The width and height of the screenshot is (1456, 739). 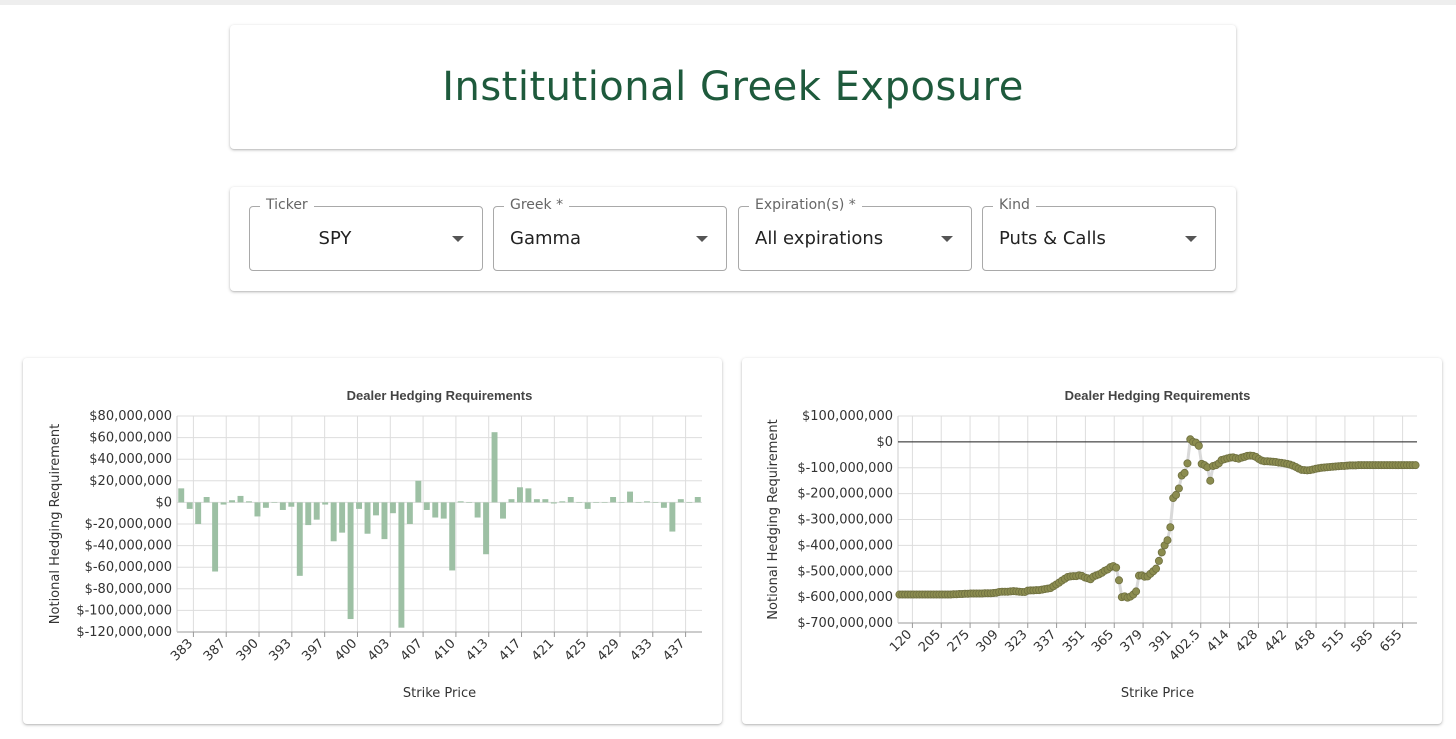 I want to click on y-tick-label: $-60,000,000, so click(x=128, y=567).